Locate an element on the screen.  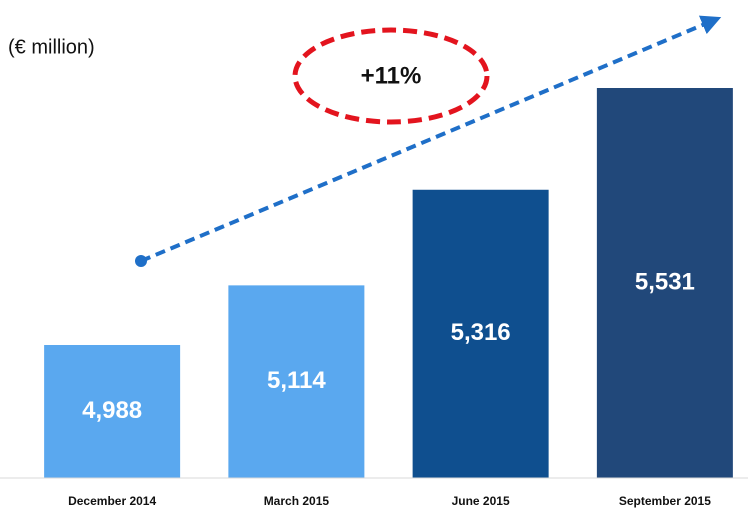
value-label: 5,114 is located at coordinates (296, 380).